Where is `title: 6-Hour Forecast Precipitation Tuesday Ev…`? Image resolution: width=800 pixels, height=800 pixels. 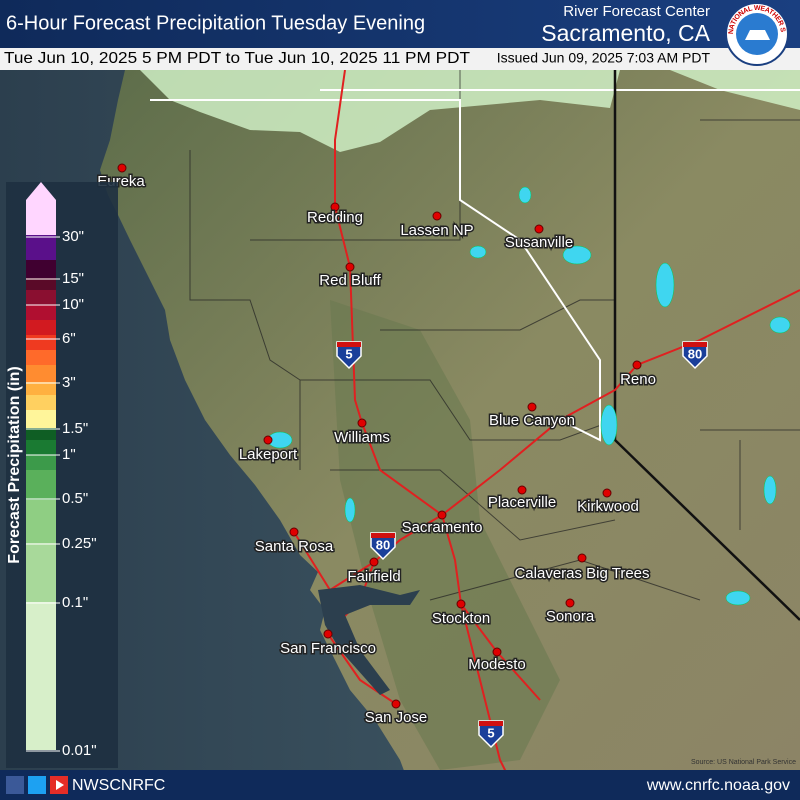 title: 6-Hour Forecast Precipitation Tuesday Ev… is located at coordinates (215, 23).